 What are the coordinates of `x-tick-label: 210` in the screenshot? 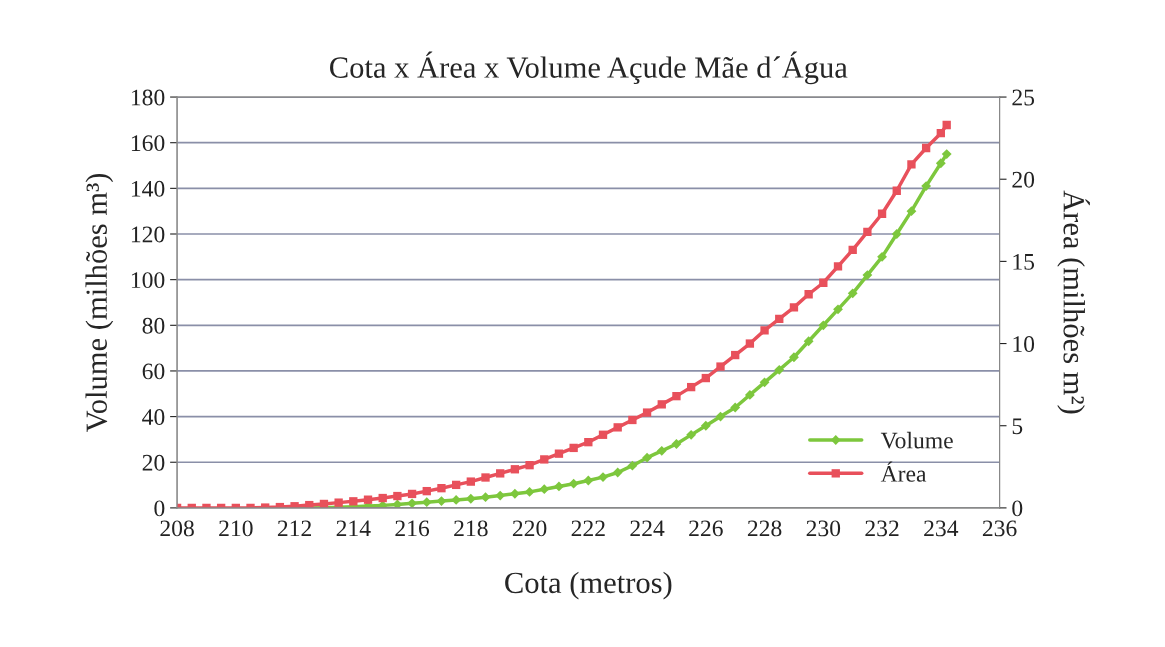 It's located at (236, 528).